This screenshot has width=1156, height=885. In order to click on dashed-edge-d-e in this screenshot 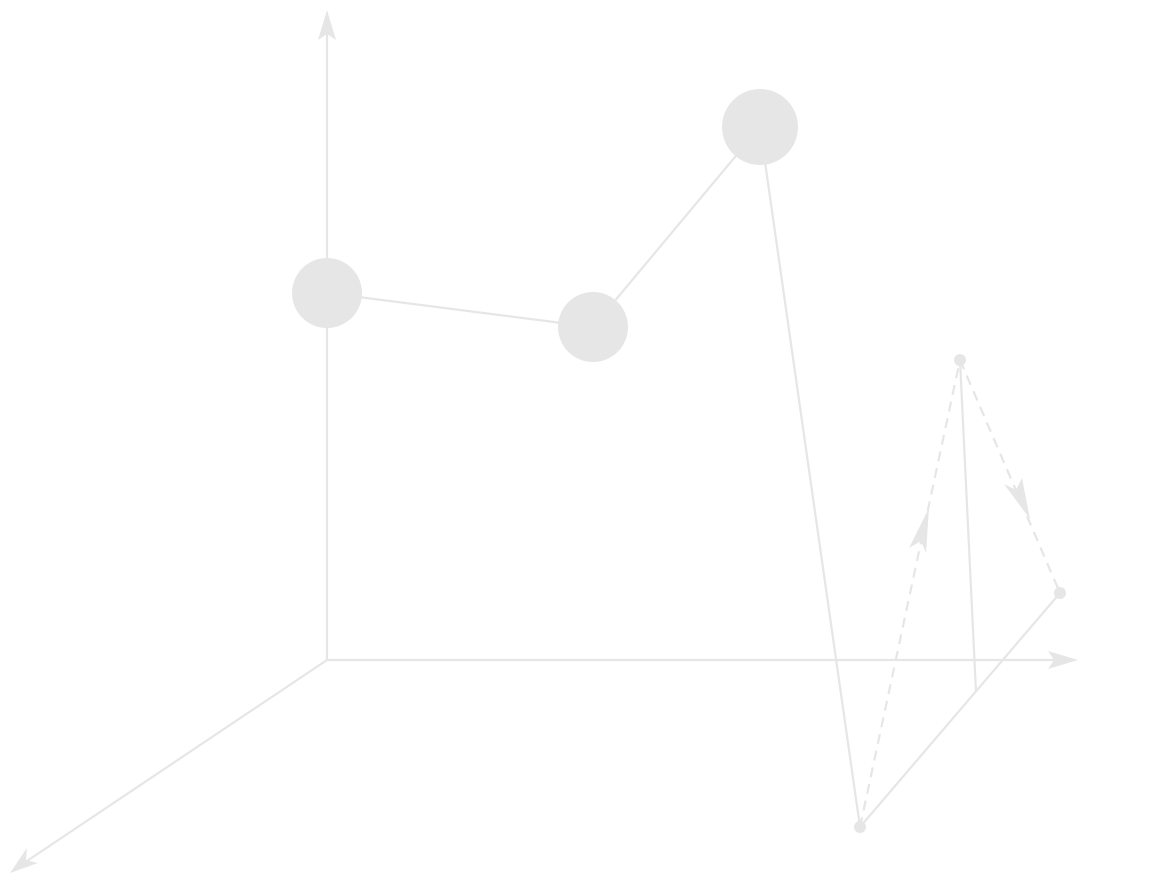, I will do `click(910, 593)`.